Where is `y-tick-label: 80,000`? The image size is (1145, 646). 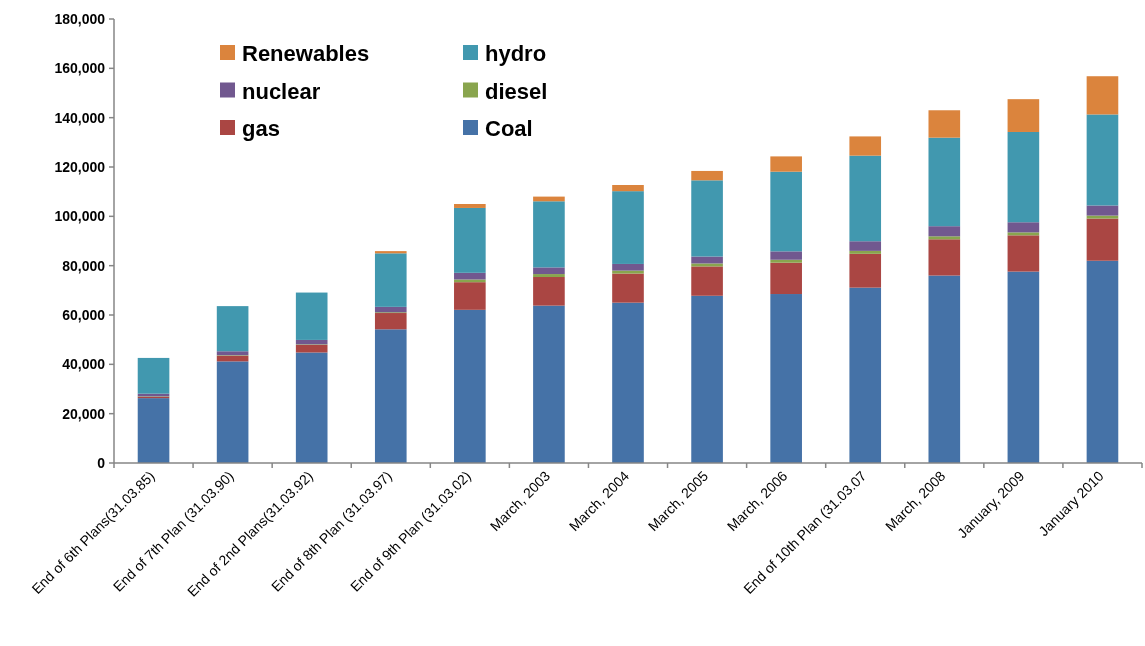
y-tick-label: 80,000 is located at coordinates (84, 265).